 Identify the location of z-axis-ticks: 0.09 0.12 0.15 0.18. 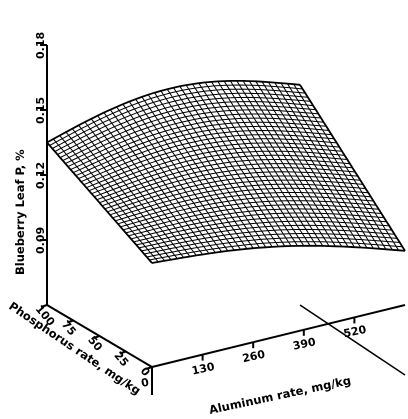
(40, 143).